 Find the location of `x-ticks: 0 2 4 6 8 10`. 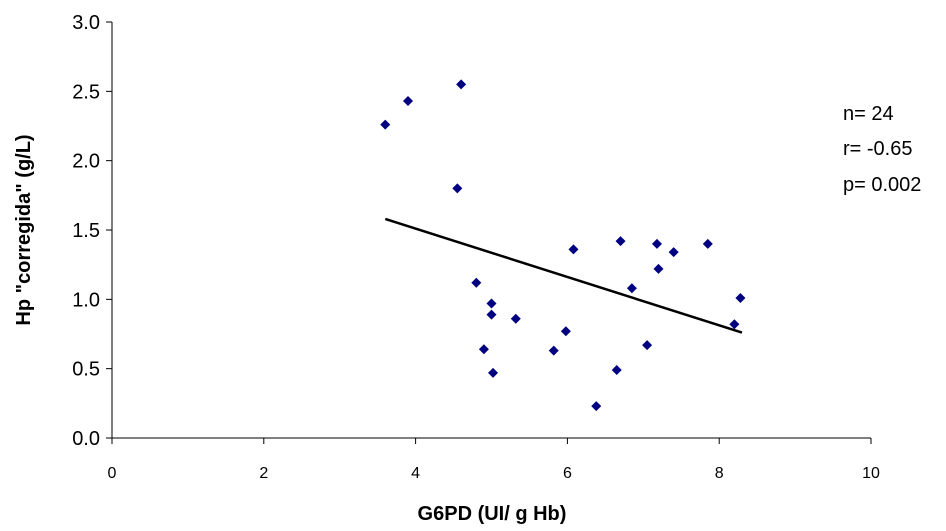

x-ticks: 0 2 4 6 8 10 is located at coordinates (494, 460).